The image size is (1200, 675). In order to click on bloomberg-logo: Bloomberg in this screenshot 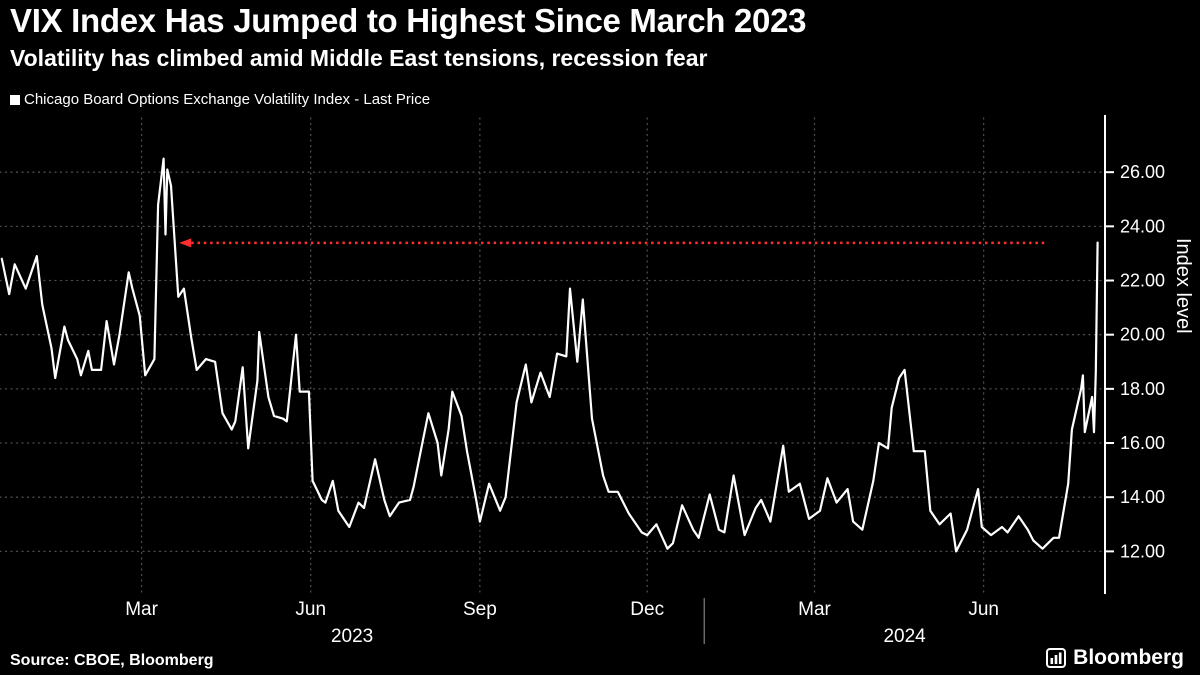, I will do `click(1115, 658)`.